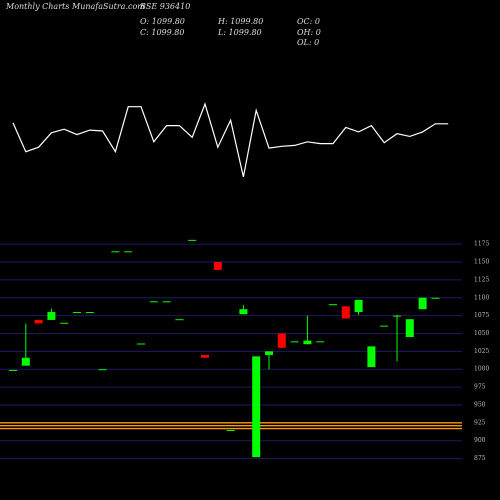 This screenshot has width=500, height=500. Describe the element at coordinates (164, 6) in the screenshot. I see `symbol: BSE 936410` at that location.